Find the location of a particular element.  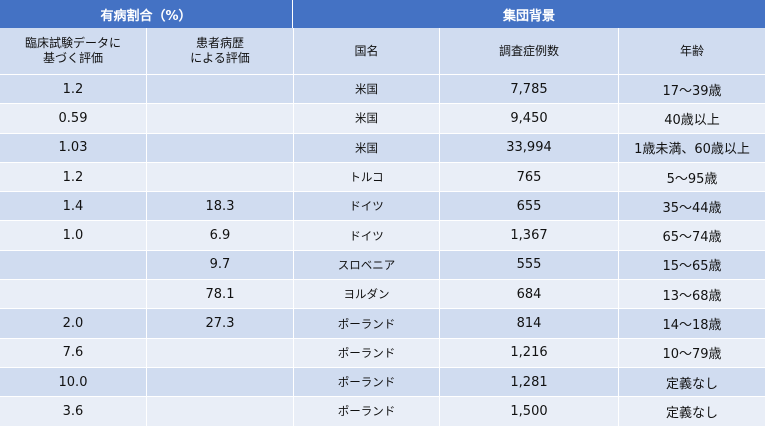

cell-cases: 9,450 is located at coordinates (528, 118).